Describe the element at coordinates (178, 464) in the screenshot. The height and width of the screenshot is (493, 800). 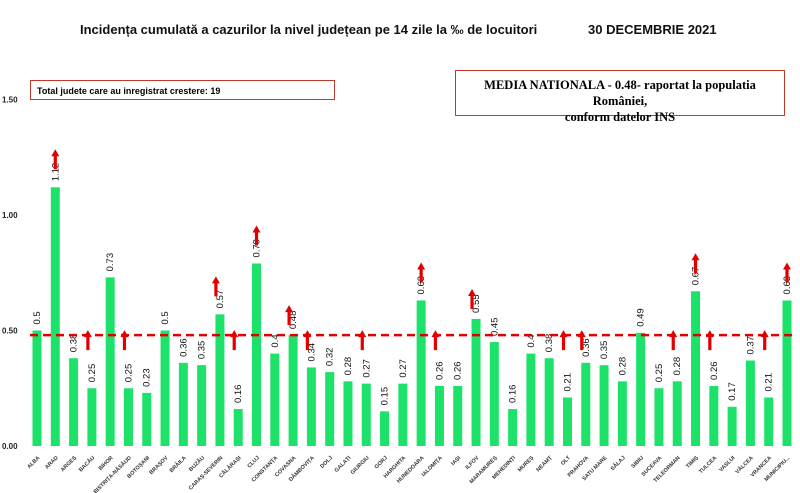
I see `x-tick-label: BRĂILA` at that location.